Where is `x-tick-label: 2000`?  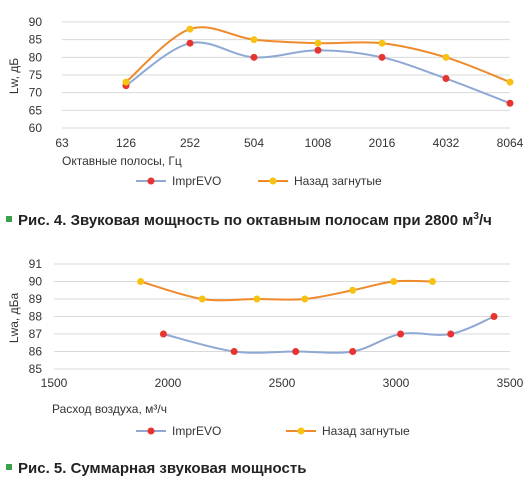
x-tick-label: 2000 is located at coordinates (168, 383).